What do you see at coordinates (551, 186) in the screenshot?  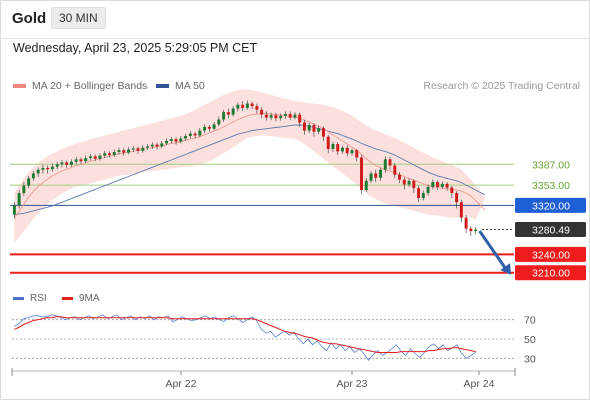 I see `level-label-resistance: 3353.00` at bounding box center [551, 186].